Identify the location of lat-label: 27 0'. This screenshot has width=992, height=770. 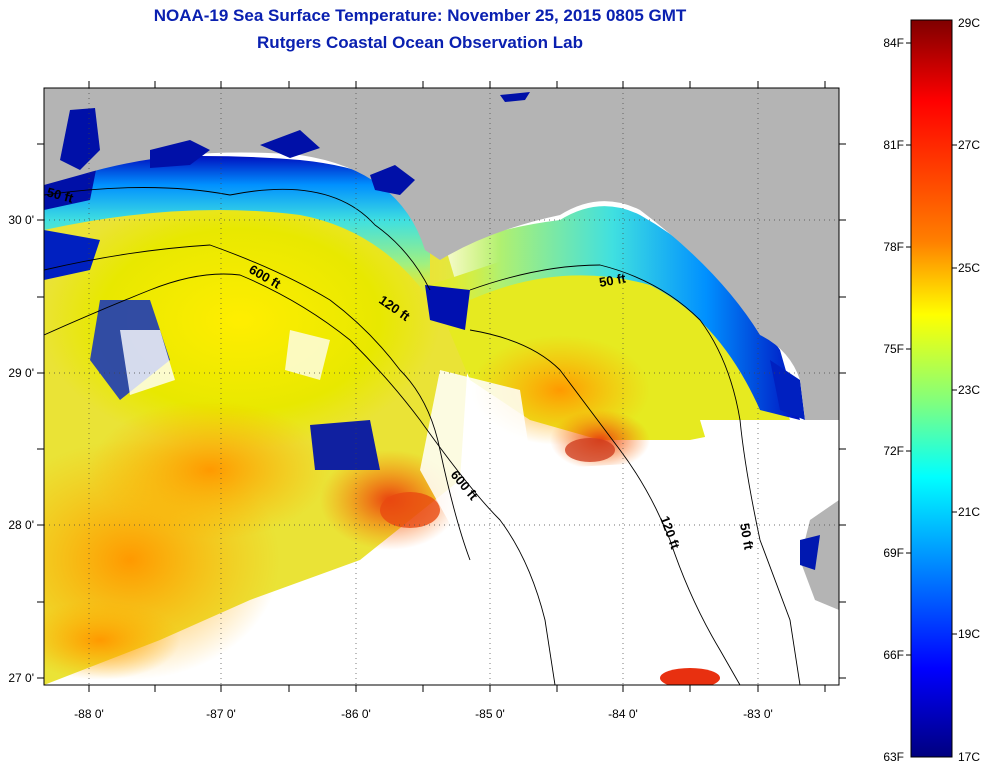
(21, 678).